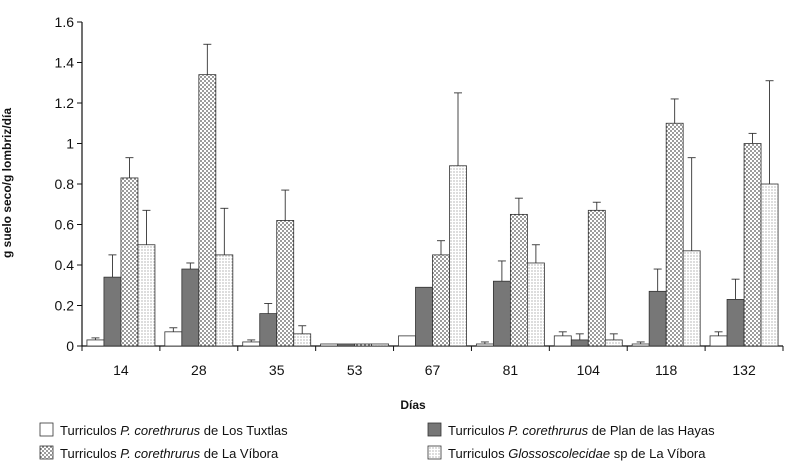  Describe the element at coordinates (589, 370) in the screenshot. I see `x-tick-label: 104` at that location.